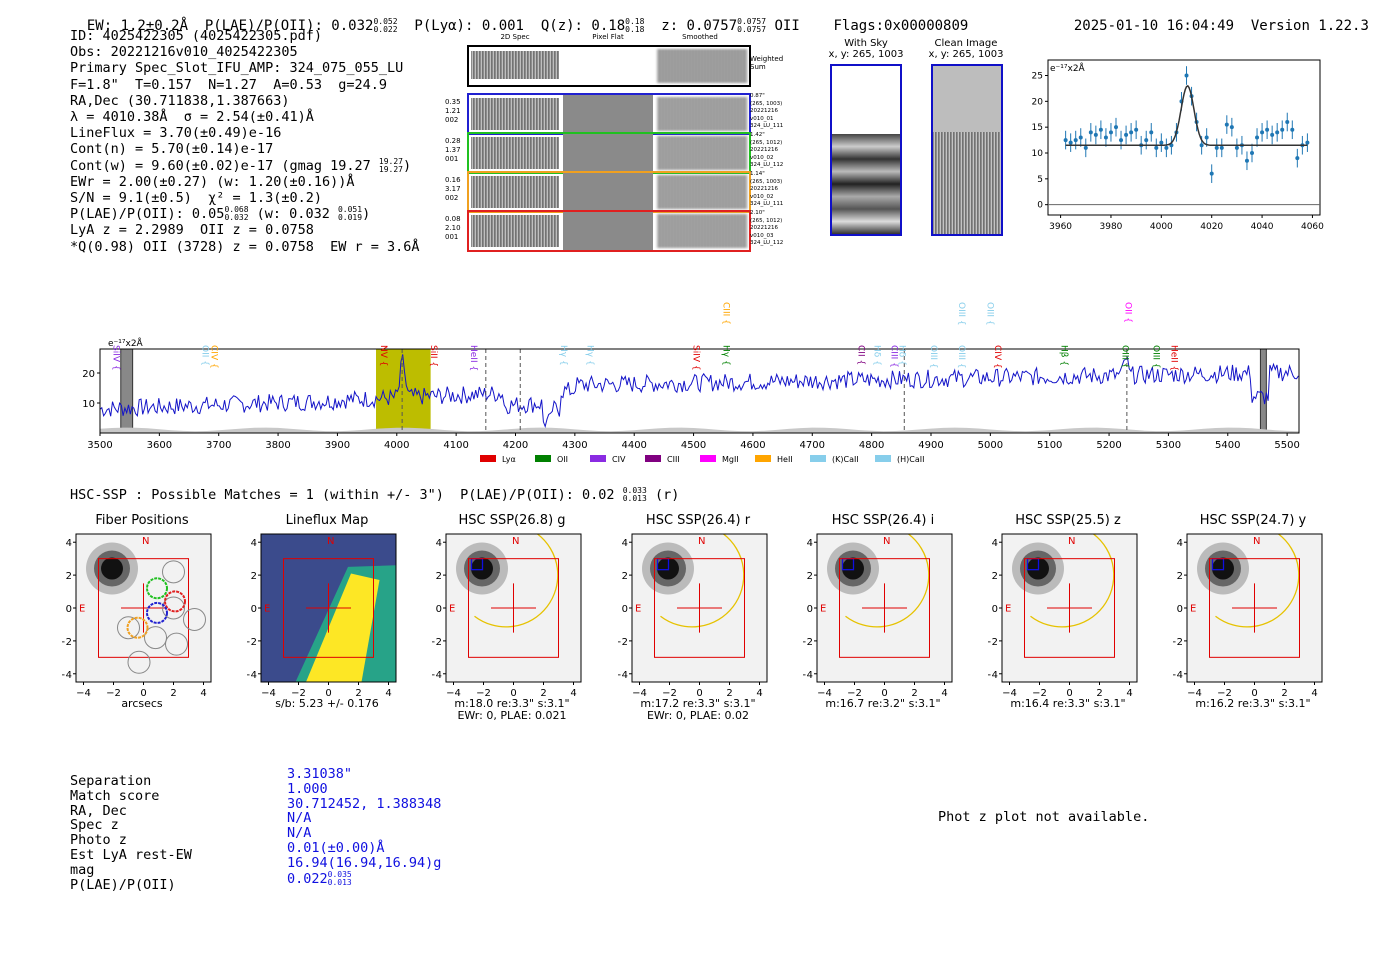 Image resolution: width=1400 pixels, height=953 pixels. I want to click on header-plae-up: 0.052, so click(385, 21).